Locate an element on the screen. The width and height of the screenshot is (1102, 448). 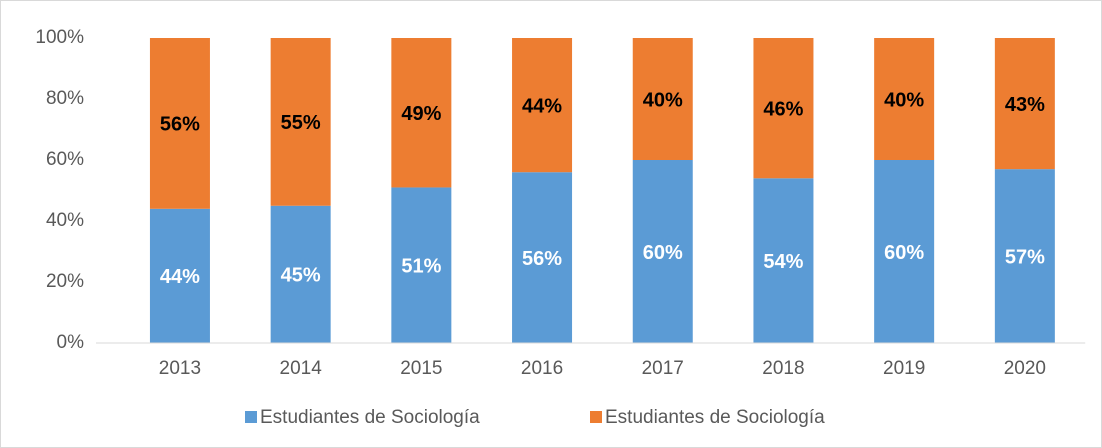
y-tick-label: 40% is located at coordinates (65, 220).